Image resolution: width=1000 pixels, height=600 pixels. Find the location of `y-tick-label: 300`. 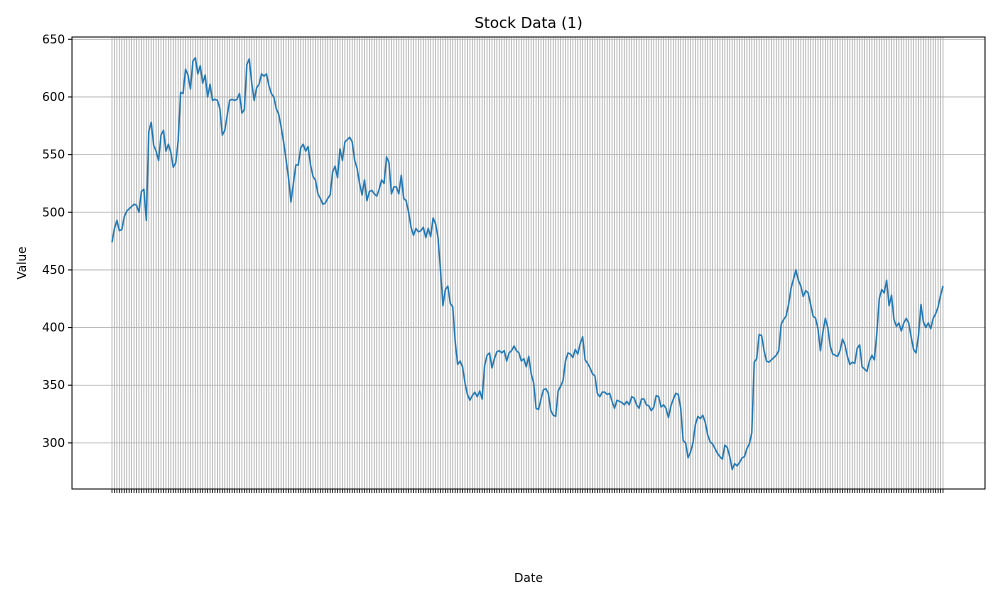

y-tick-label: 300 is located at coordinates (53, 443).